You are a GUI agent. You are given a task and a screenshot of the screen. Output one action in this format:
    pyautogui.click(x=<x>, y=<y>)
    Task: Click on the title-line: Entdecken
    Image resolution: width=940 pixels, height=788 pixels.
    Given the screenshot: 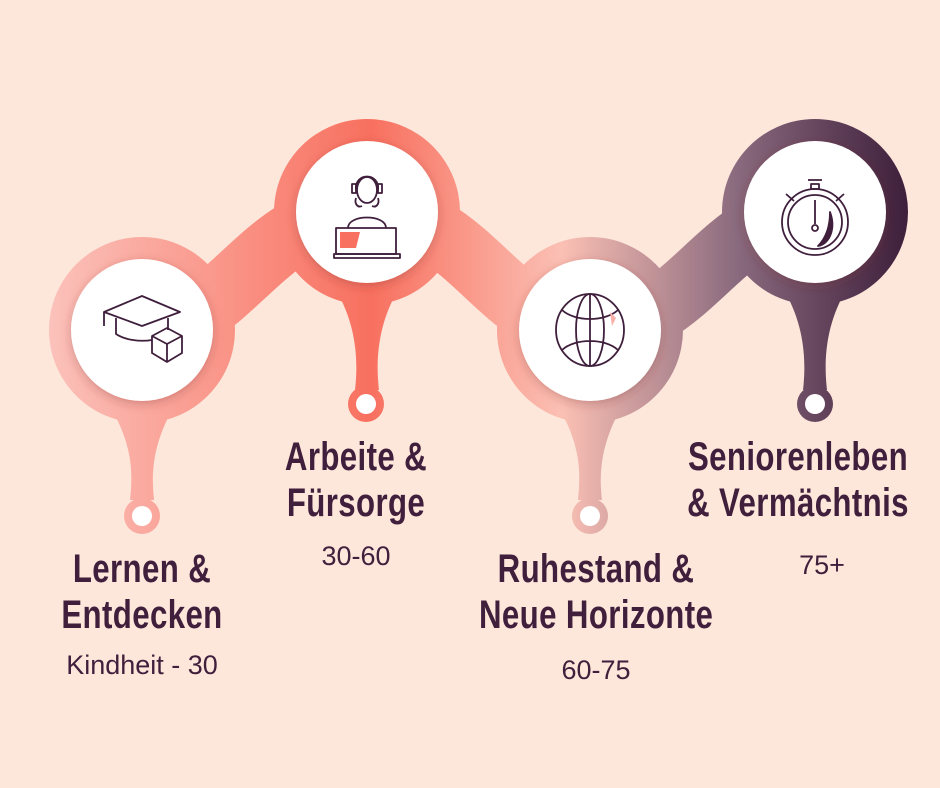 What is the action you would take?
    pyautogui.click(x=142, y=615)
    